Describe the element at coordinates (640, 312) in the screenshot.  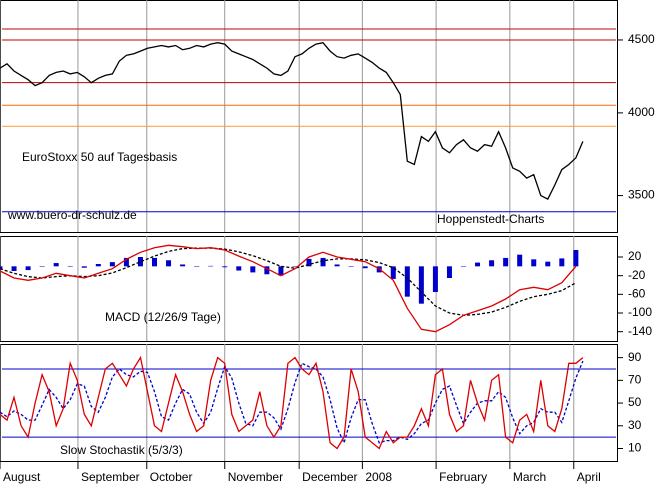
I see `y-tick-label: -100` at that location.